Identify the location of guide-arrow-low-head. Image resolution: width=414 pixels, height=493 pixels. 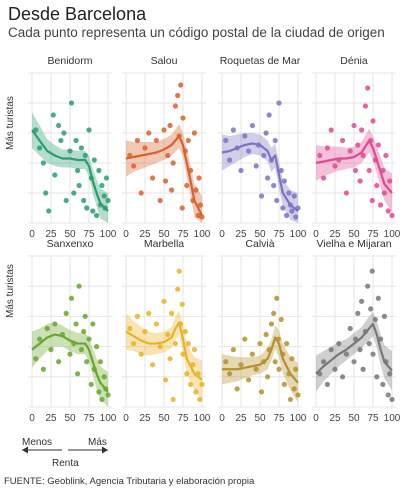
(25, 450).